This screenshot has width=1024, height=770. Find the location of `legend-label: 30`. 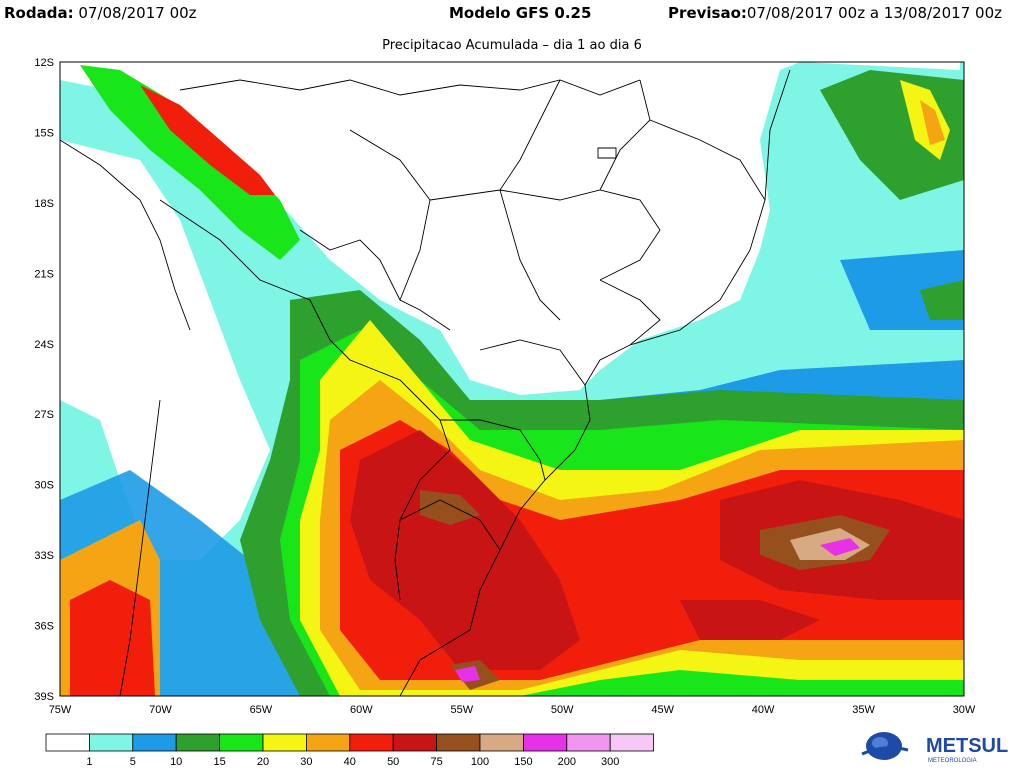

legend-label: 30 is located at coordinates (306, 762).